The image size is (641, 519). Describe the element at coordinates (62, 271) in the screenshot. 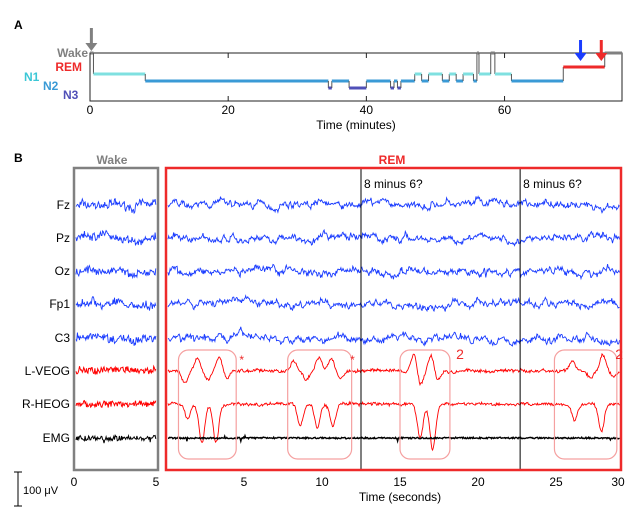

I see `channel-label: Oz` at that location.